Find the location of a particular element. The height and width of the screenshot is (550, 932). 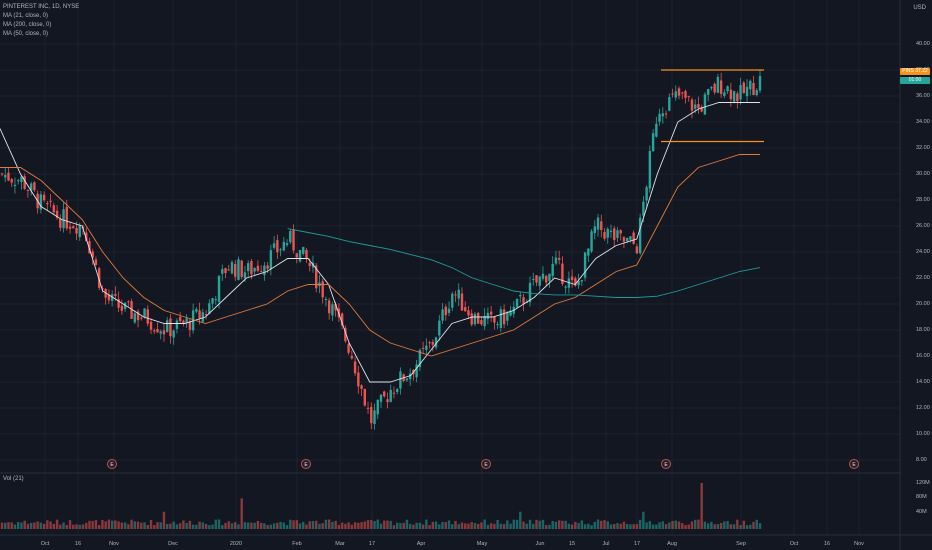

time-tick-label: 17 is located at coordinates (637, 544).